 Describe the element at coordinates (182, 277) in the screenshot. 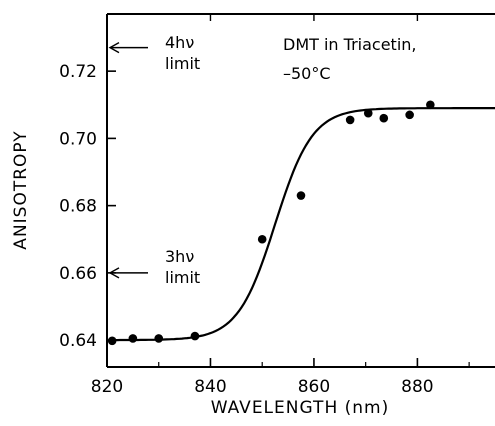

I see `limit-3hv-limit: limit` at that location.